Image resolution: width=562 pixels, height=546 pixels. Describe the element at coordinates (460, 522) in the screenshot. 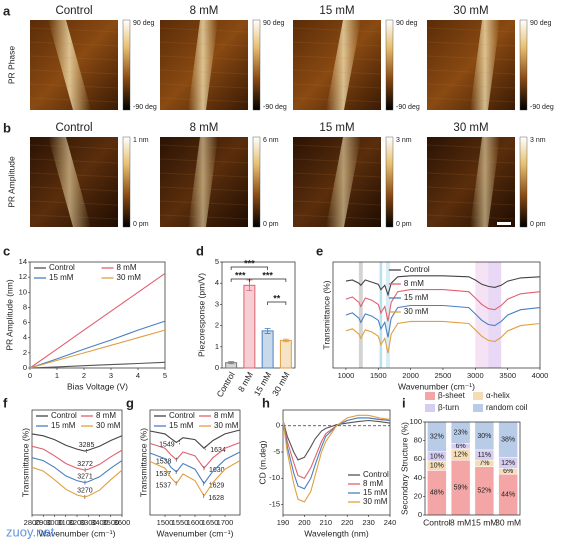

I see `x-tick-label: 8 mM` at that location.